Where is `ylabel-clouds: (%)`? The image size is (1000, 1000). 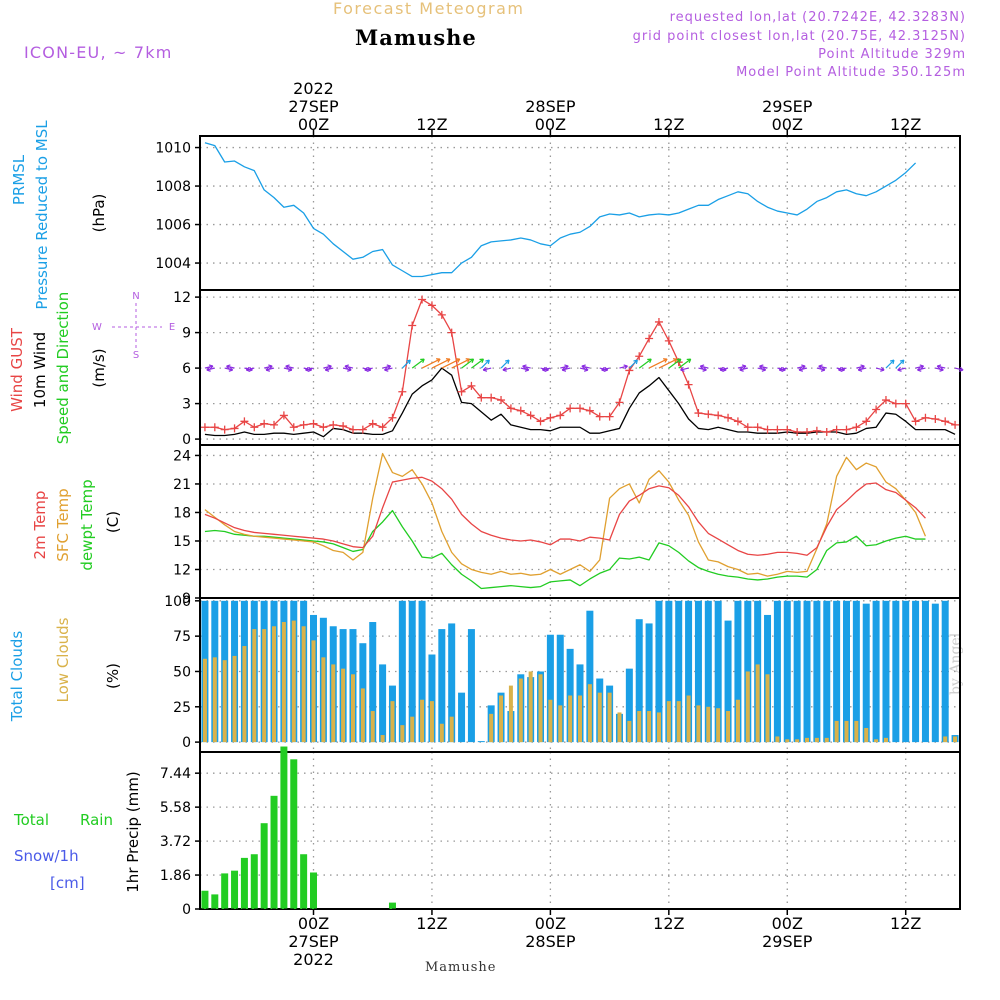 ylabel-clouds: (%) is located at coordinates (113, 676).